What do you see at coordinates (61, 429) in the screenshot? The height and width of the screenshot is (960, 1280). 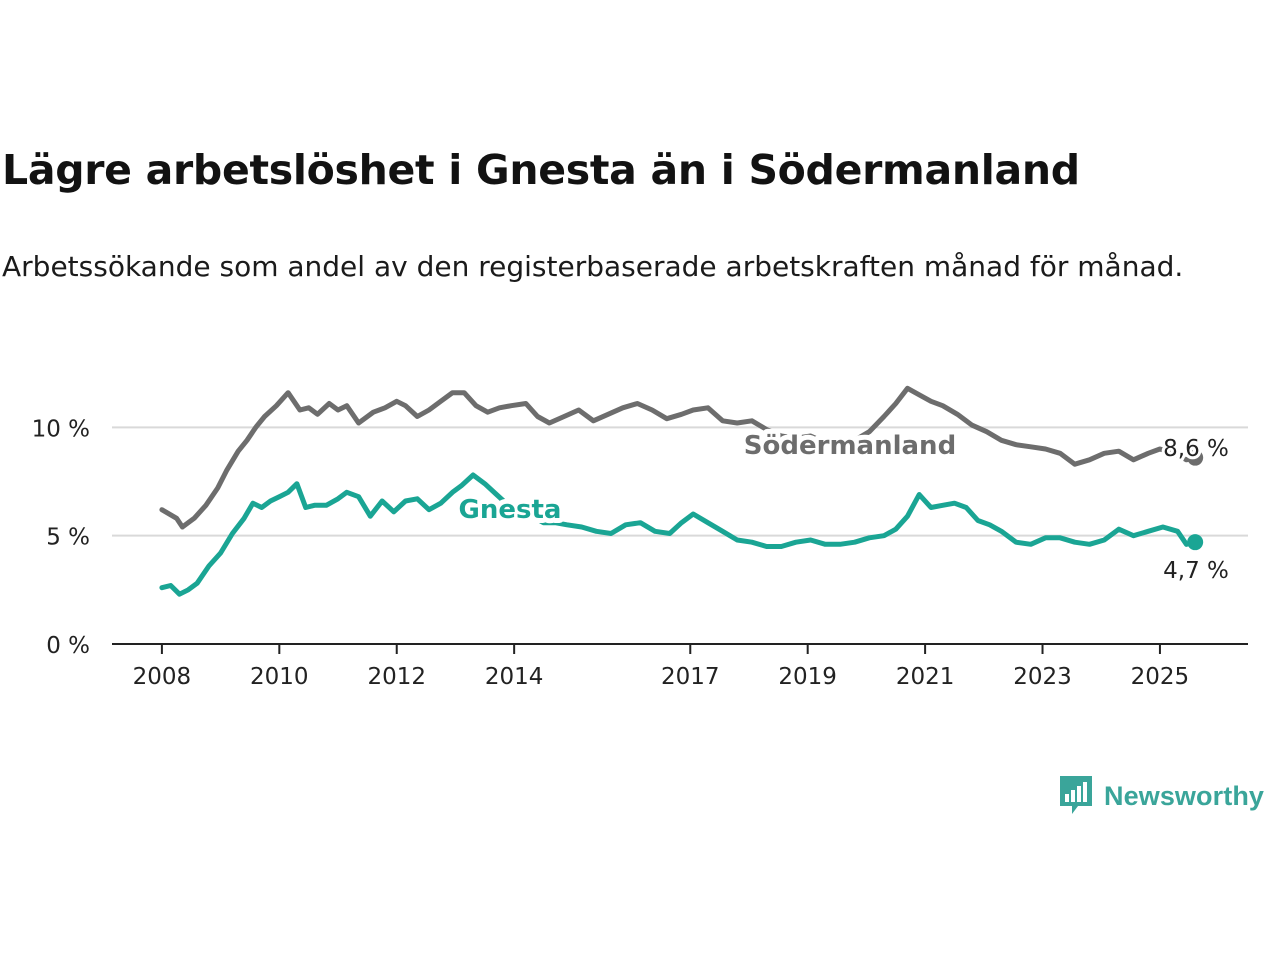 I see `y-tick-label: 10 %` at bounding box center [61, 429].